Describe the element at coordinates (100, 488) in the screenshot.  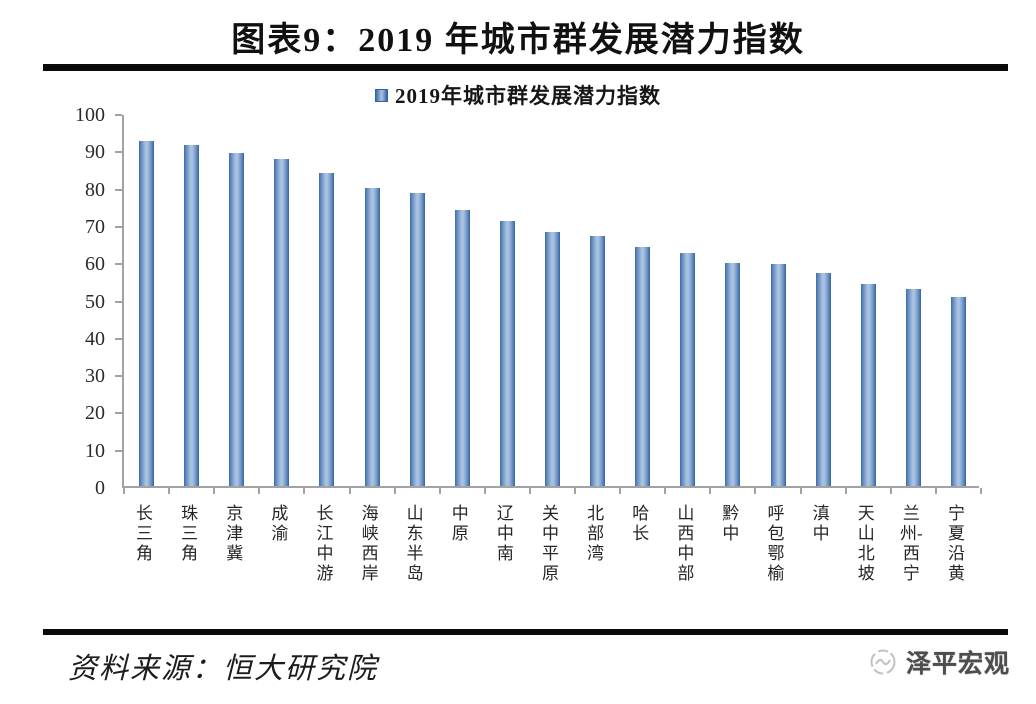
I see `y-tick-label: 0` at that location.